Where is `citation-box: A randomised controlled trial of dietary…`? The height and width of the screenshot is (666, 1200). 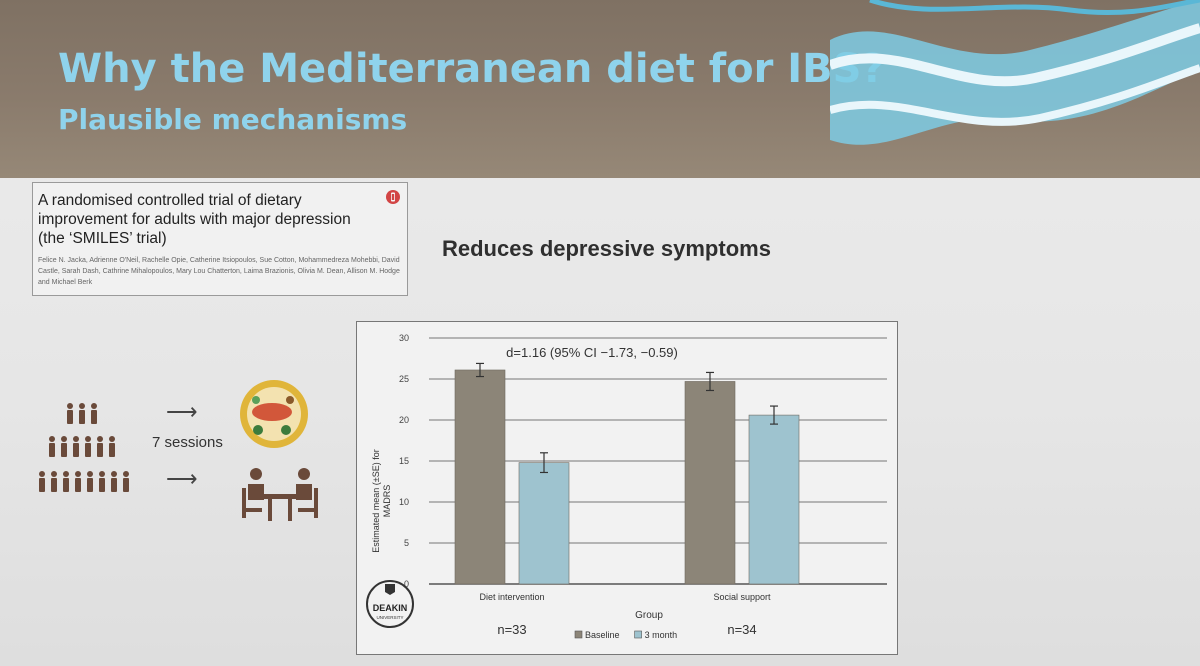
citation-box: A randomised controlled trial of dietary… is located at coordinates (220, 239).